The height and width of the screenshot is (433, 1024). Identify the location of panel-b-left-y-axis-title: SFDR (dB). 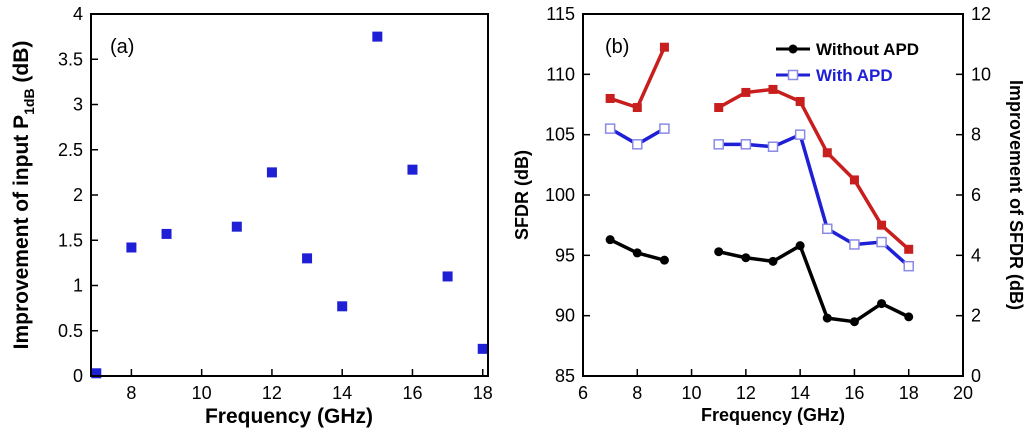
(522, 195).